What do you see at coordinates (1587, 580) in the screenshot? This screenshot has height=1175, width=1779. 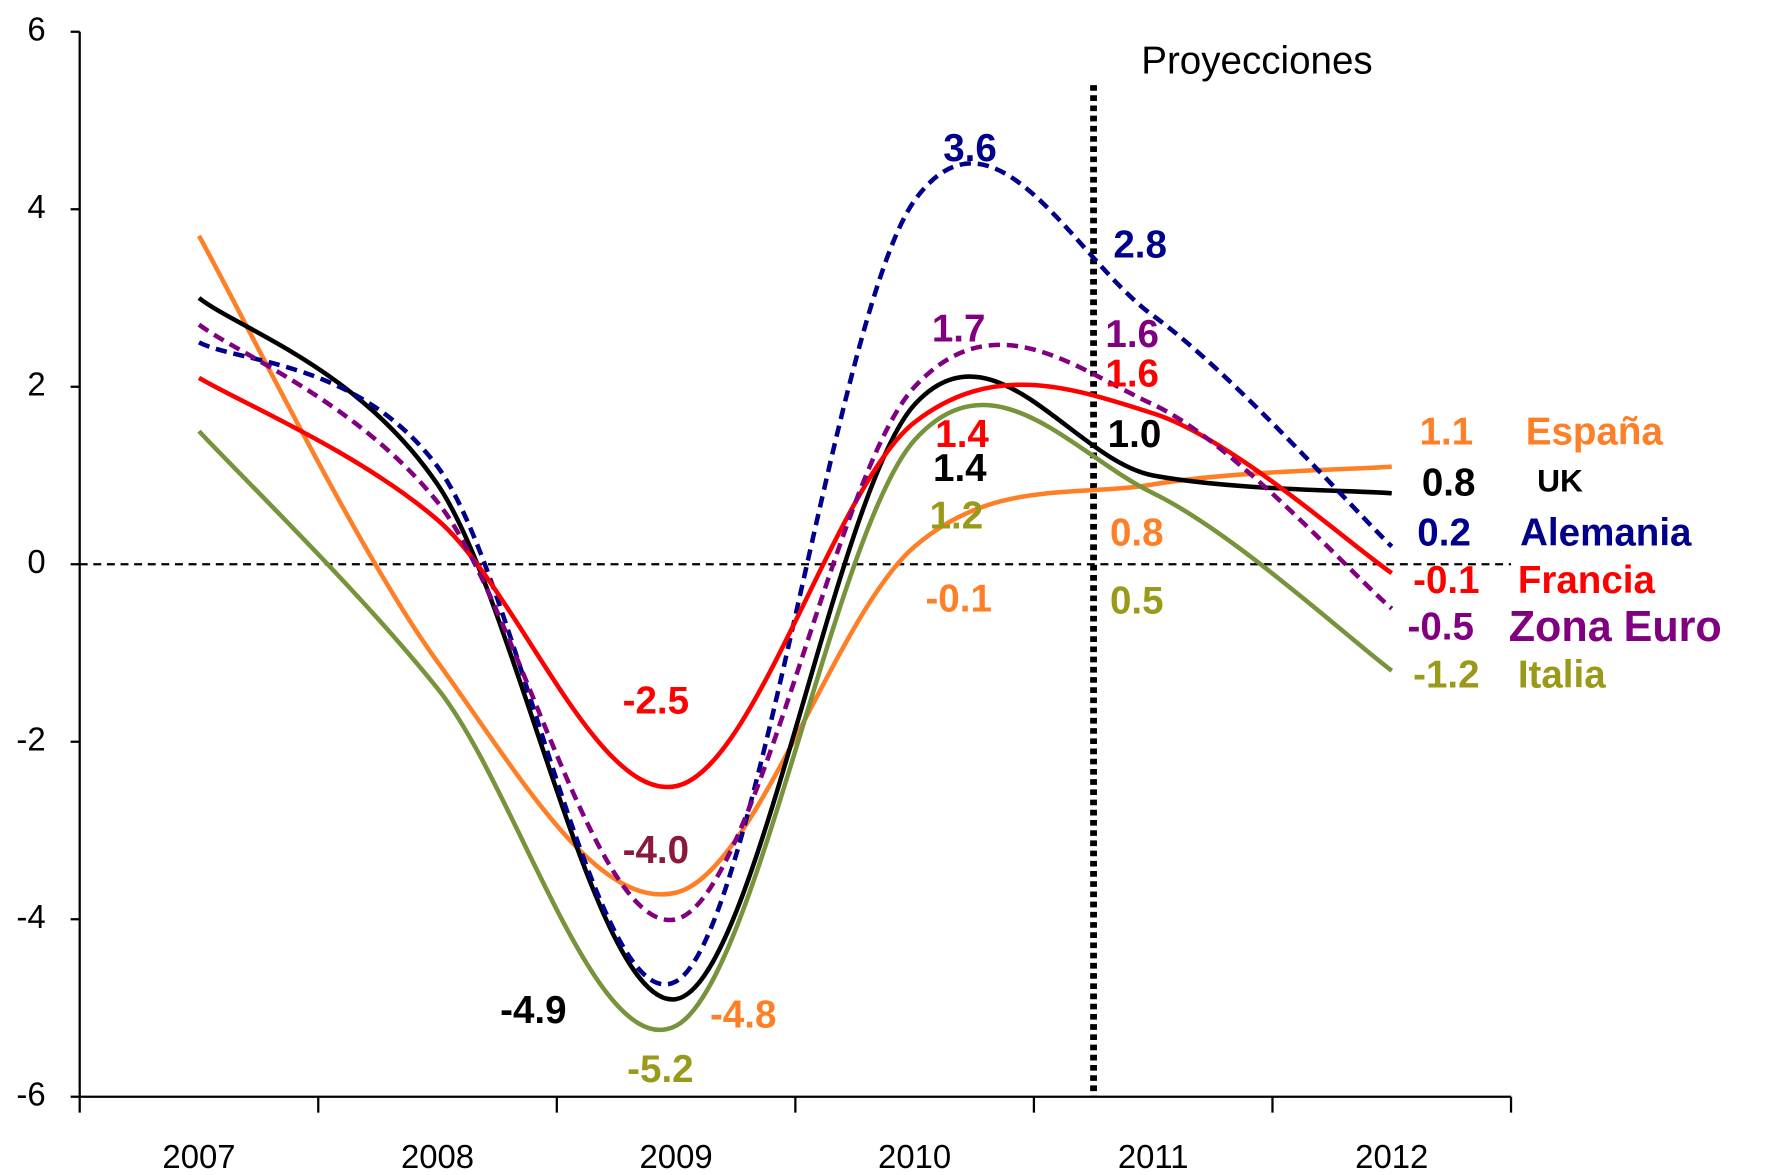 I see `legend-label: Francia` at bounding box center [1587, 580].